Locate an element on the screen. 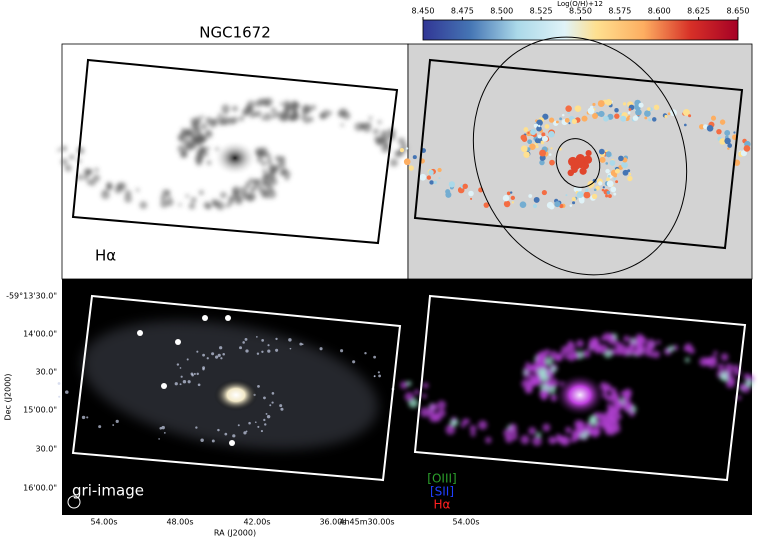  colorbar-tick-label: 8.650 is located at coordinates (738, 11).